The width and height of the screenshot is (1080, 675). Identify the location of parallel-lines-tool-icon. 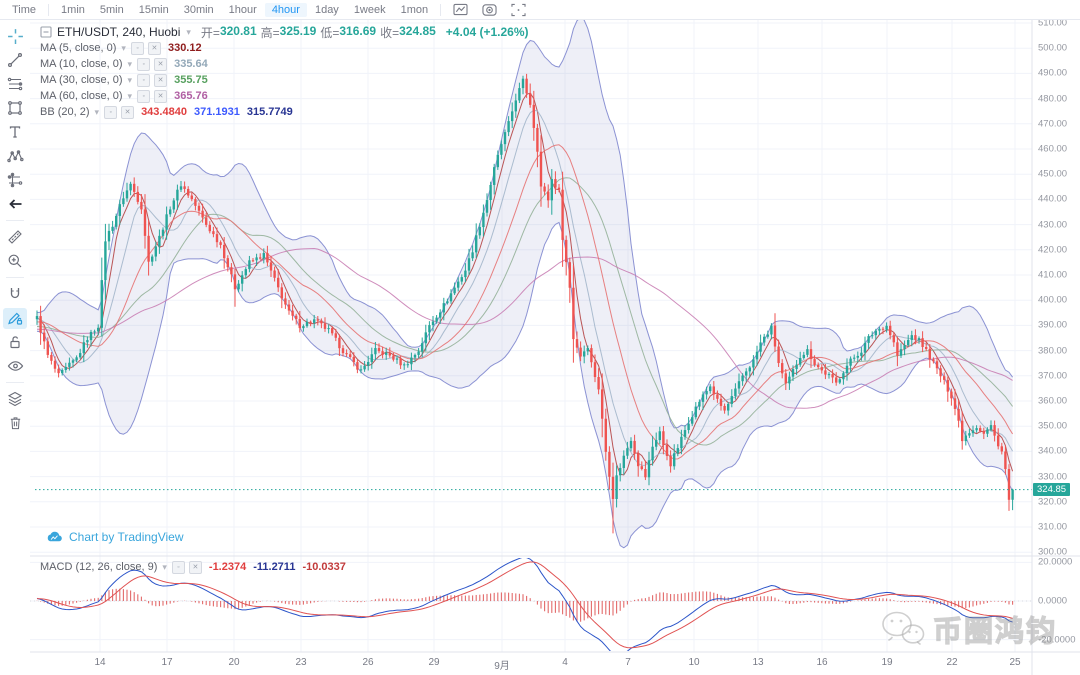
(15, 84).